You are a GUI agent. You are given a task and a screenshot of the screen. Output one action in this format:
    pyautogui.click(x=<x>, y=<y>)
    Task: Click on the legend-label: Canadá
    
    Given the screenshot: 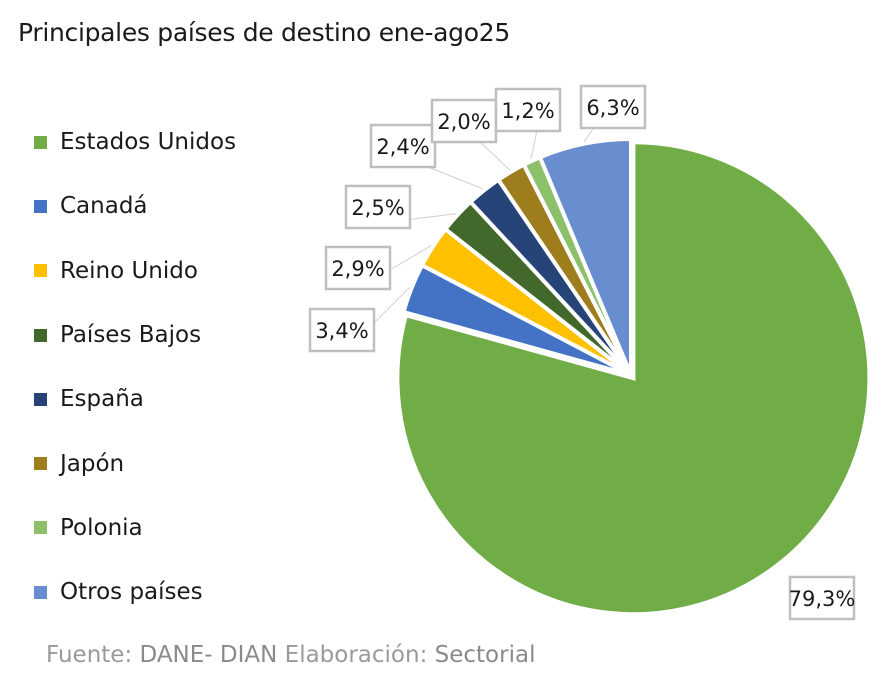 What is the action you would take?
    pyautogui.click(x=104, y=206)
    